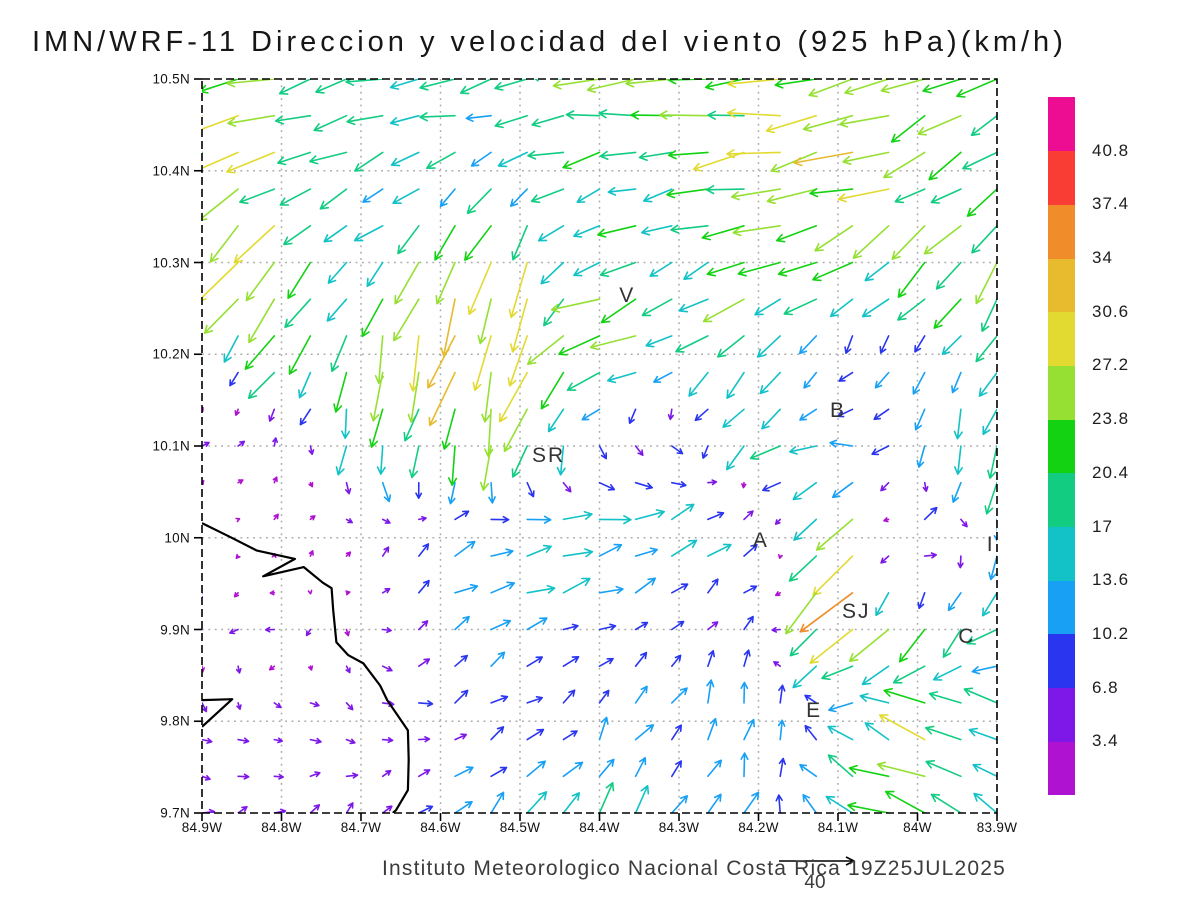  I want to click on y-tick-label: 9.8N, so click(175, 721).